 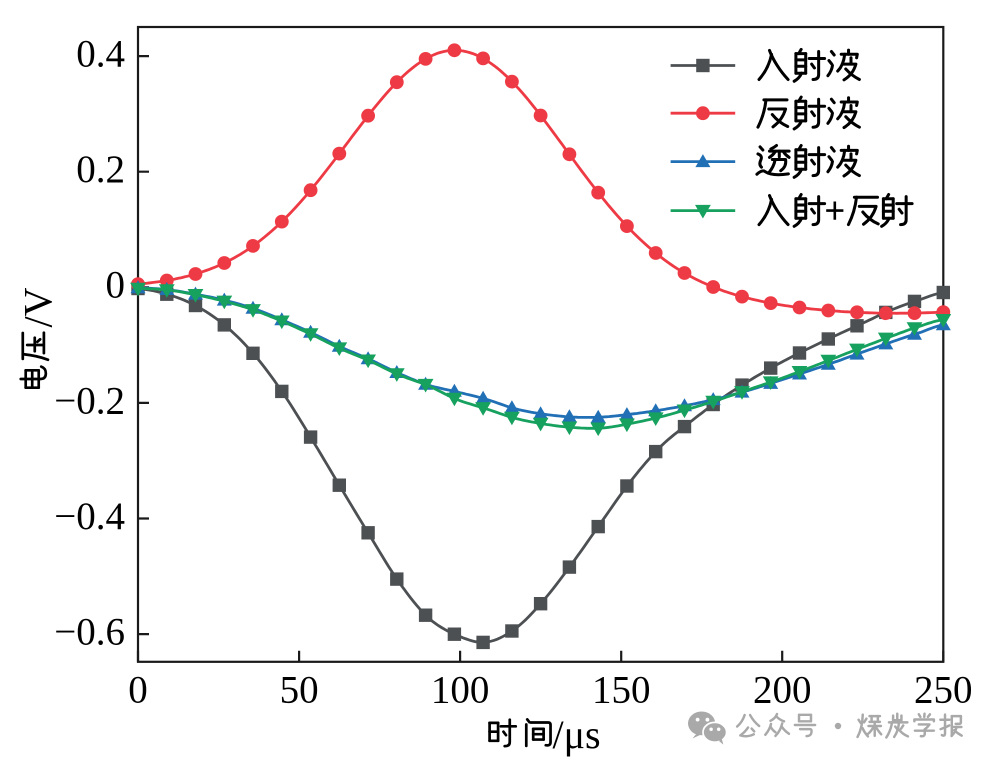 What do you see at coordinates (460, 689) in the screenshot?
I see `svg-text: 100` at bounding box center [460, 689].